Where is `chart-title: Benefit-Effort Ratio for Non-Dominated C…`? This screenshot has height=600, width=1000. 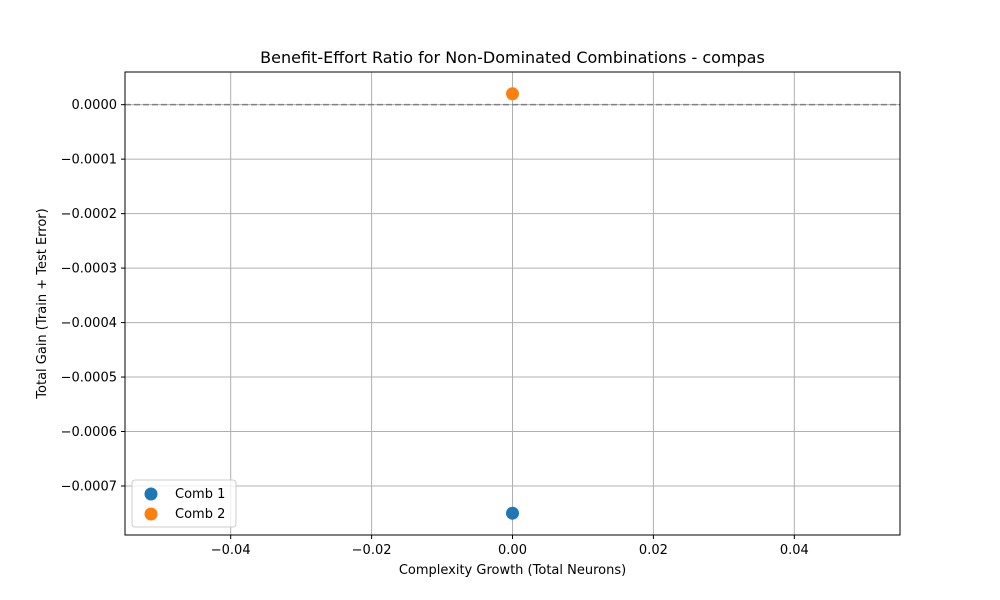 chart-title: Benefit-Effort Ratio for Non-Dominated C… is located at coordinates (512, 57).